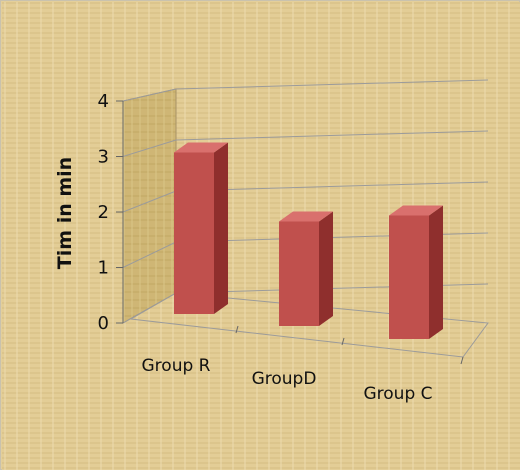 The height and width of the screenshot is (471, 520). I want to click on y-tick-label: 1, so click(103, 268).